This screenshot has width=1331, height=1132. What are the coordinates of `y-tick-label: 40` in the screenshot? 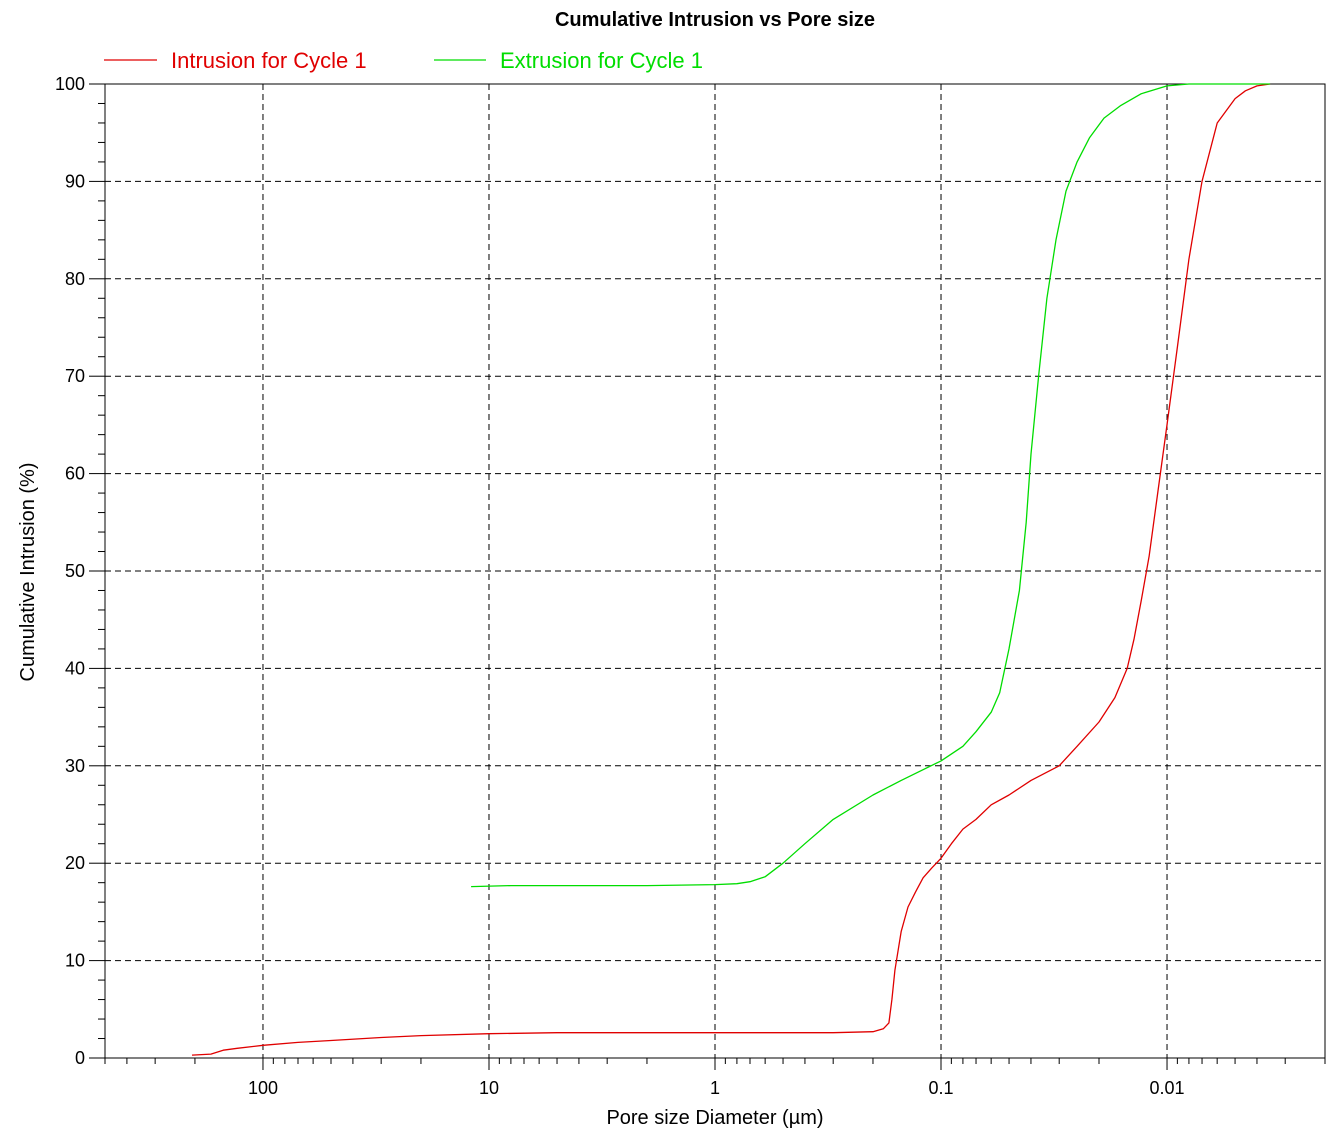 It's located at (75, 668).